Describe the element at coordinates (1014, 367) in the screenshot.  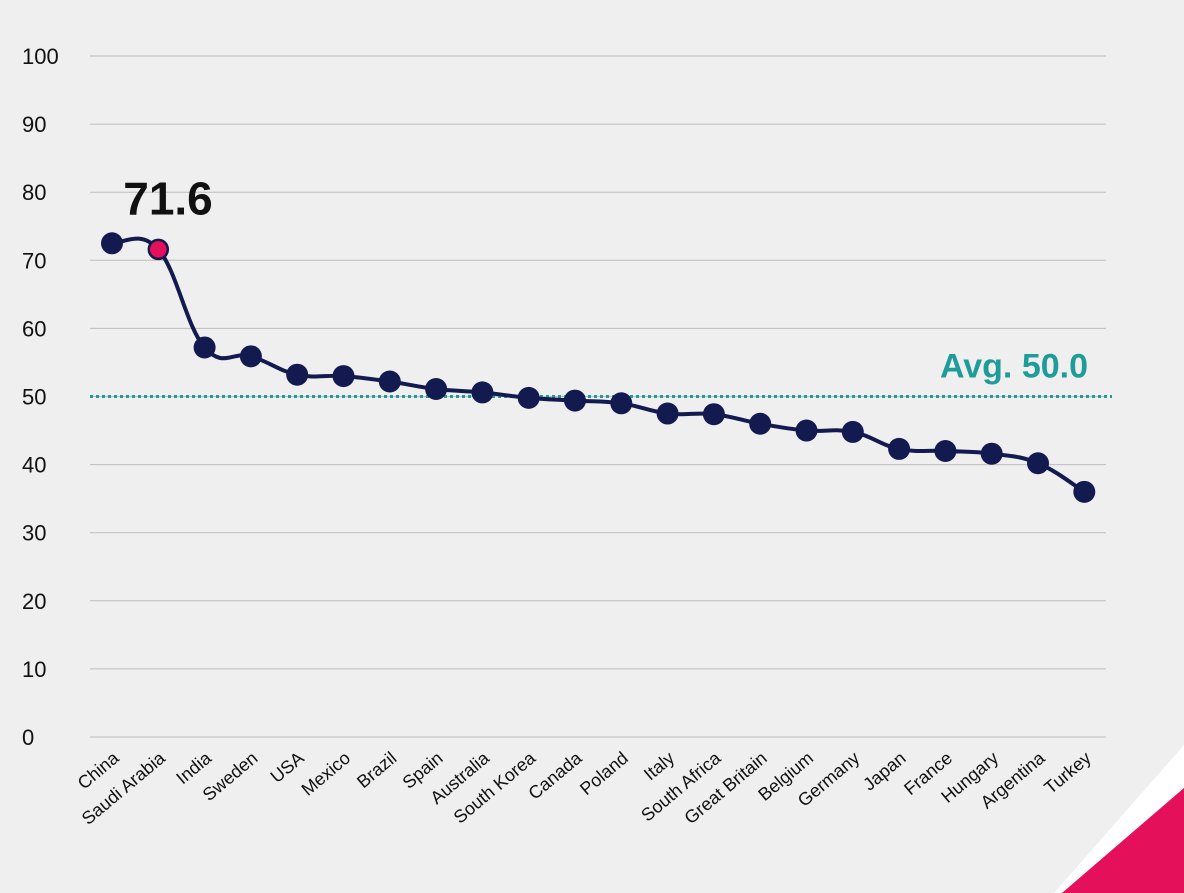
I see `average-label: Avg. 50.0` at that location.